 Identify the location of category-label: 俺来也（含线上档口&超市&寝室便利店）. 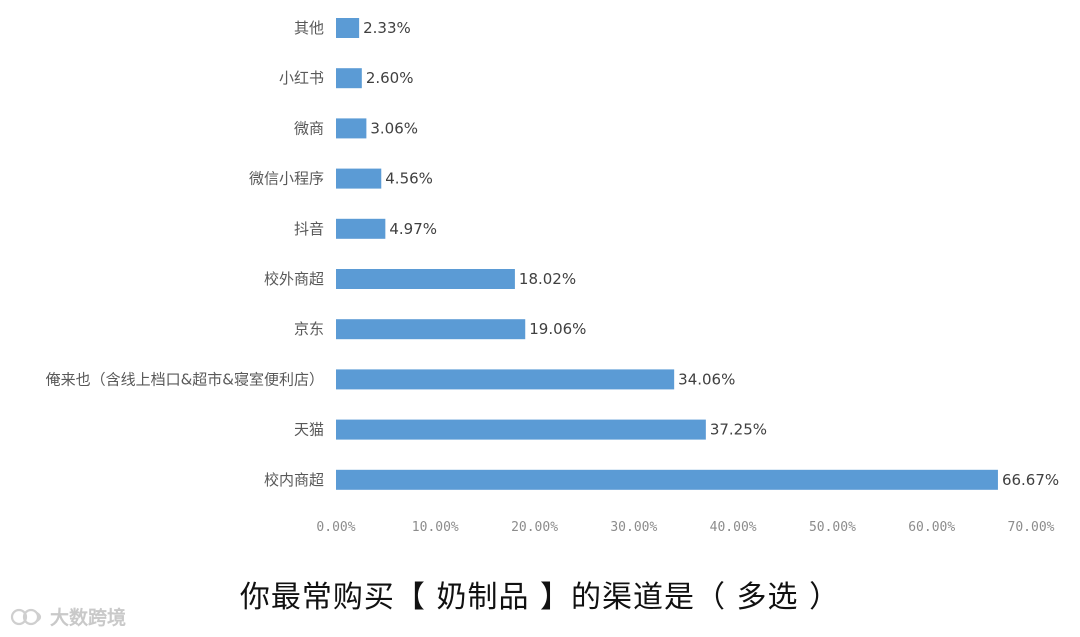
(185, 379).